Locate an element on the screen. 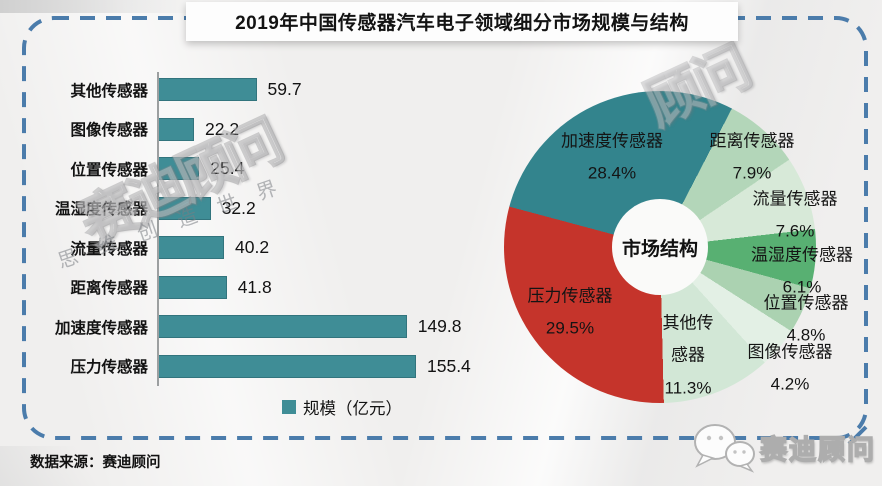  bar-value-label: 149.8 is located at coordinates (439, 326).